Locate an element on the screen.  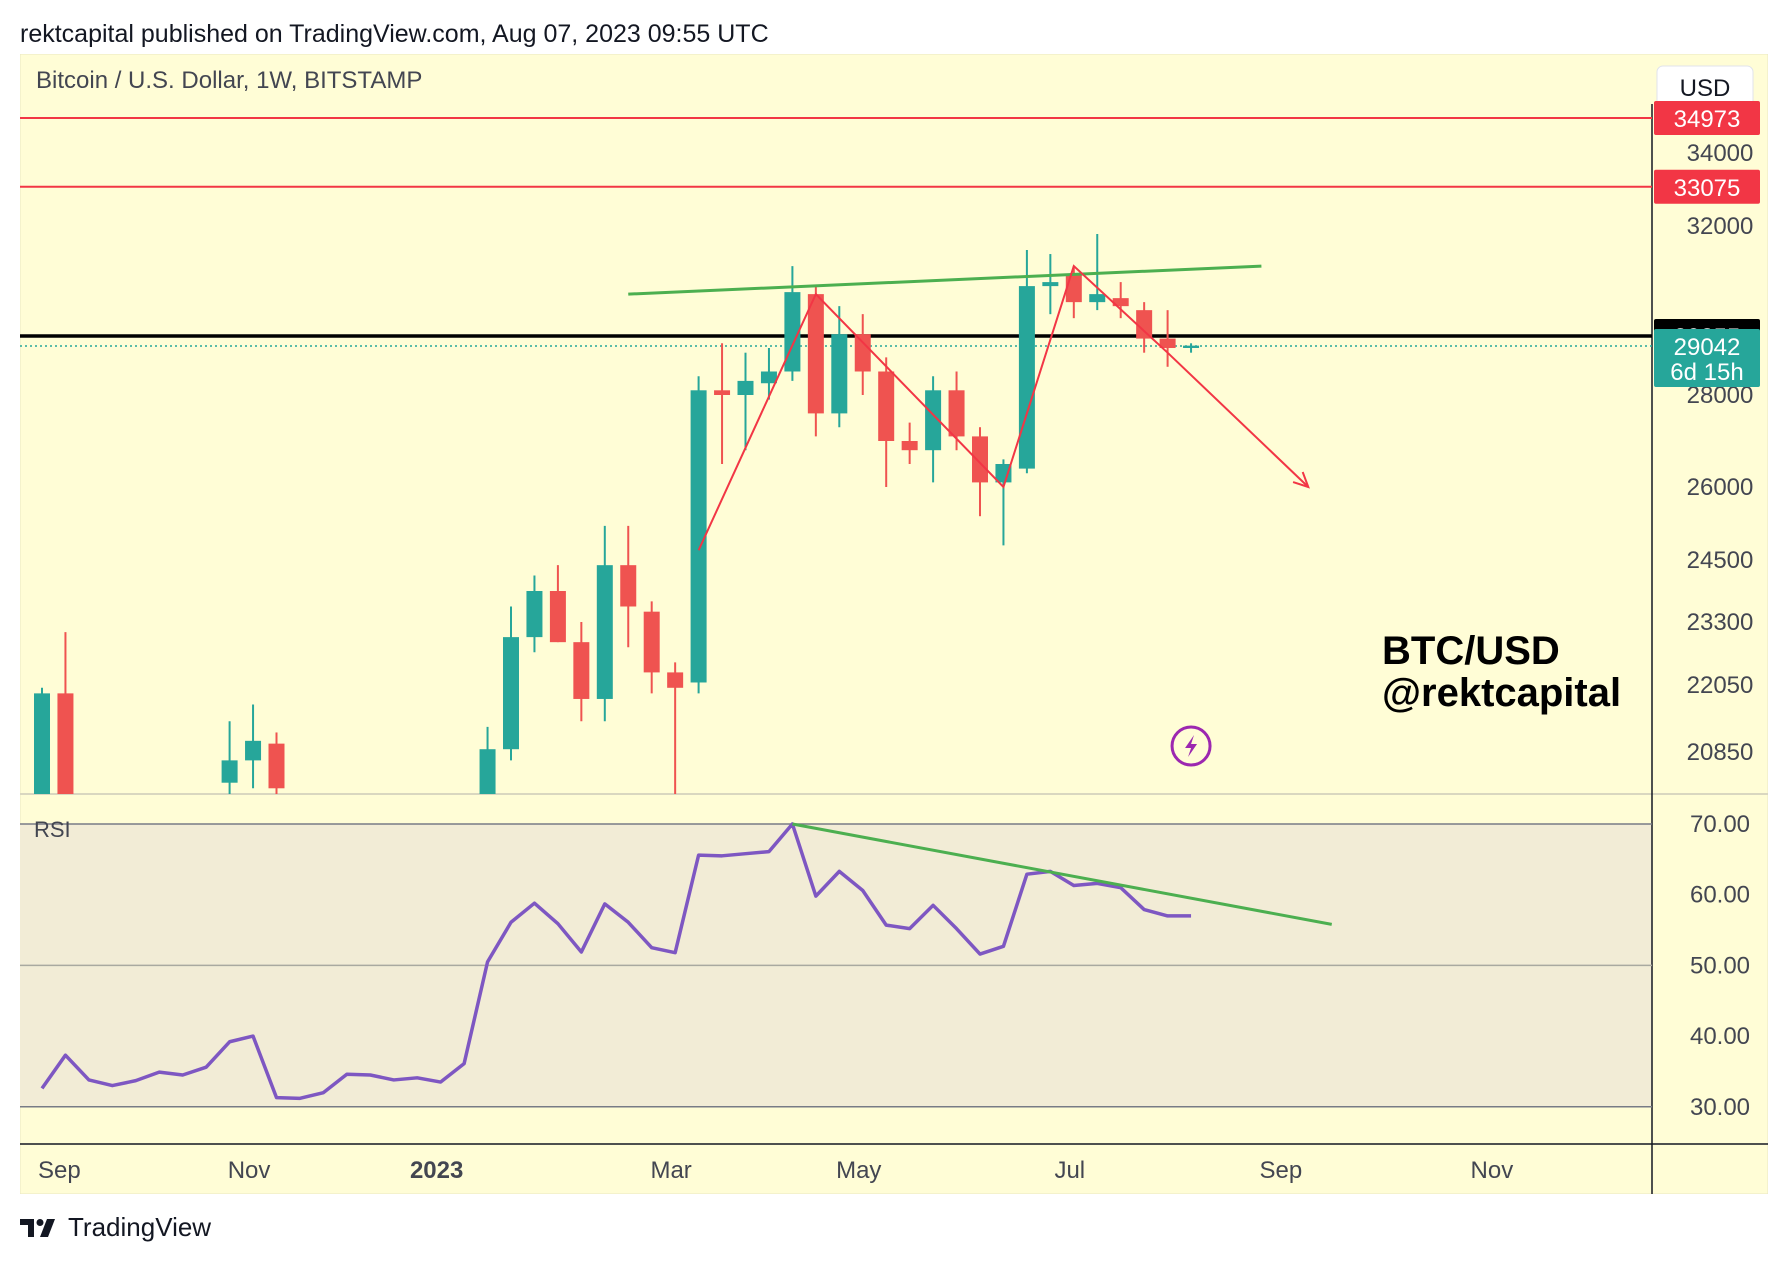
currency-button: USD is located at coordinates (1705, 87).